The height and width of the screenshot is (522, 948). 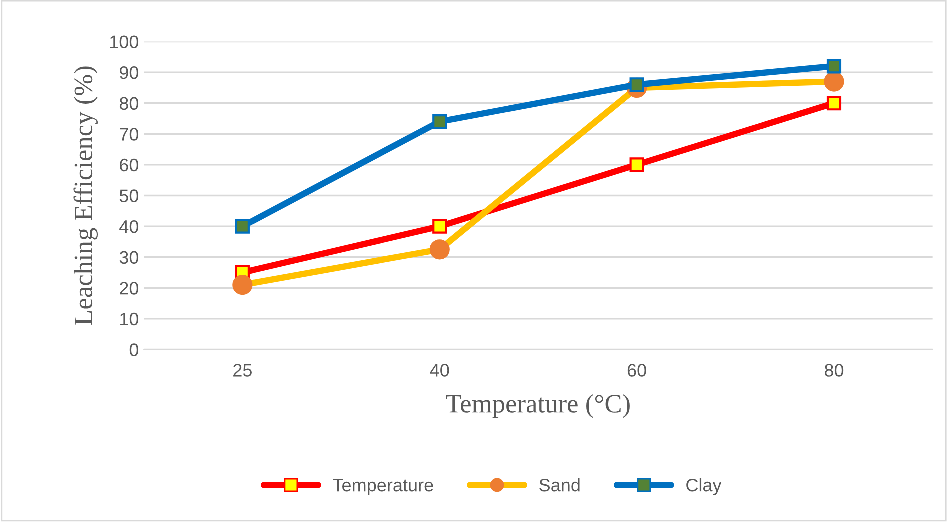 I want to click on y-tick-label: 50, so click(x=129, y=196).